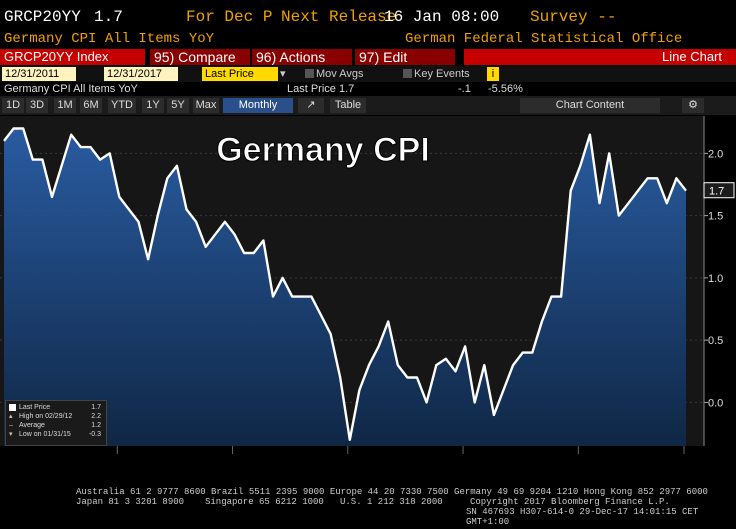 This screenshot has width=736, height=529. Describe the element at coordinates (442, 74) in the screenshot. I see `key-events-label: Key Events` at that location.